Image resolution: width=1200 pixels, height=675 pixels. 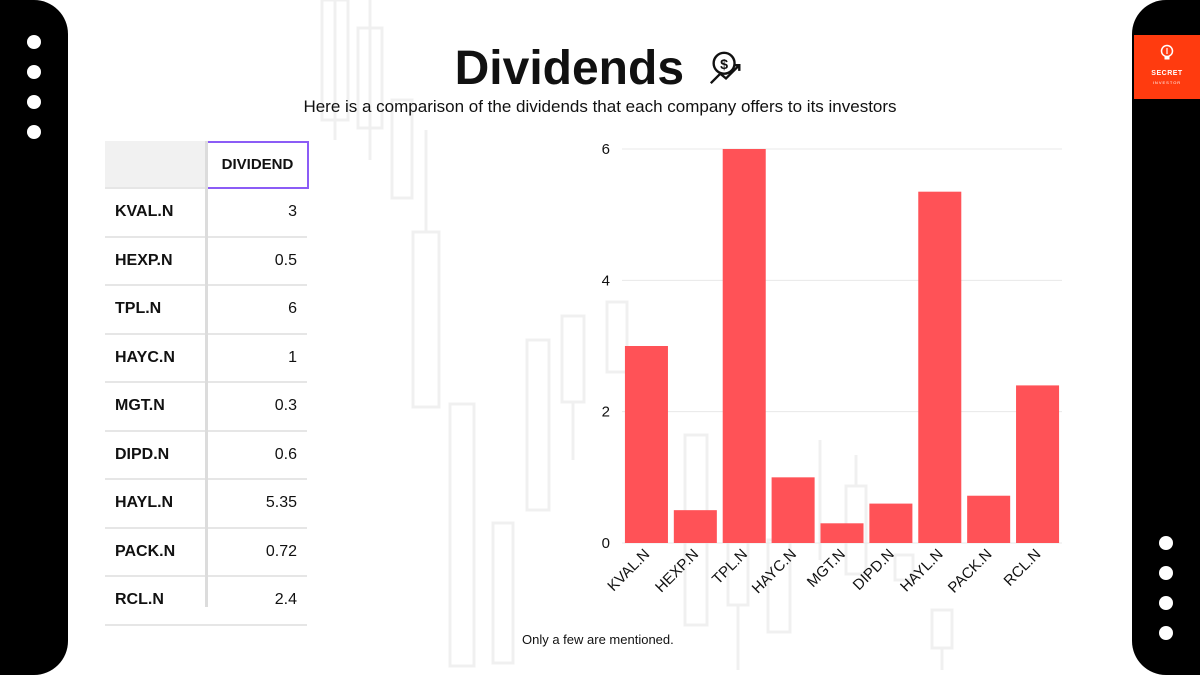 What do you see at coordinates (206, 374) in the screenshot?
I see `table-column-divider` at bounding box center [206, 374].